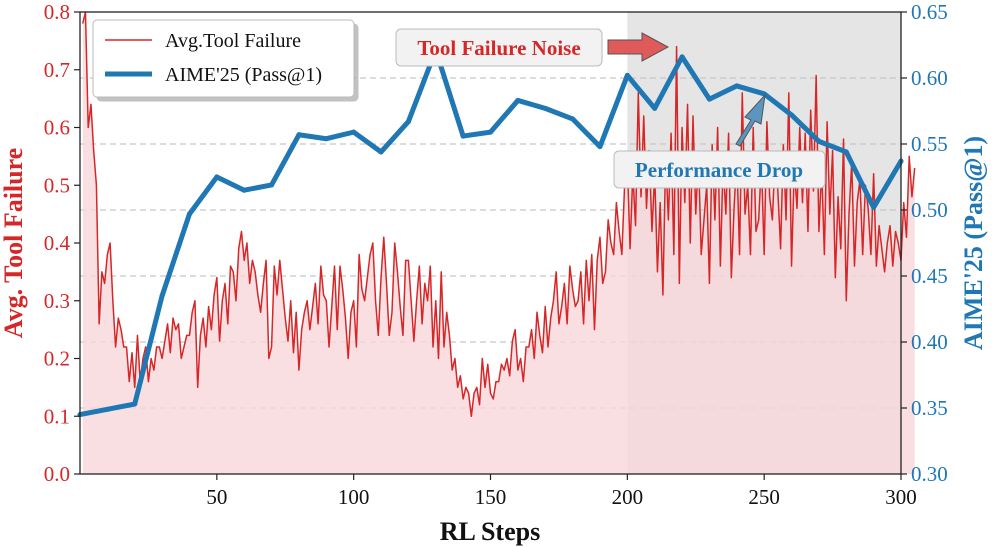 The width and height of the screenshot is (996, 547). What do you see at coordinates (57, 474) in the screenshot?
I see `left-tick-label: 0.0` at bounding box center [57, 474].